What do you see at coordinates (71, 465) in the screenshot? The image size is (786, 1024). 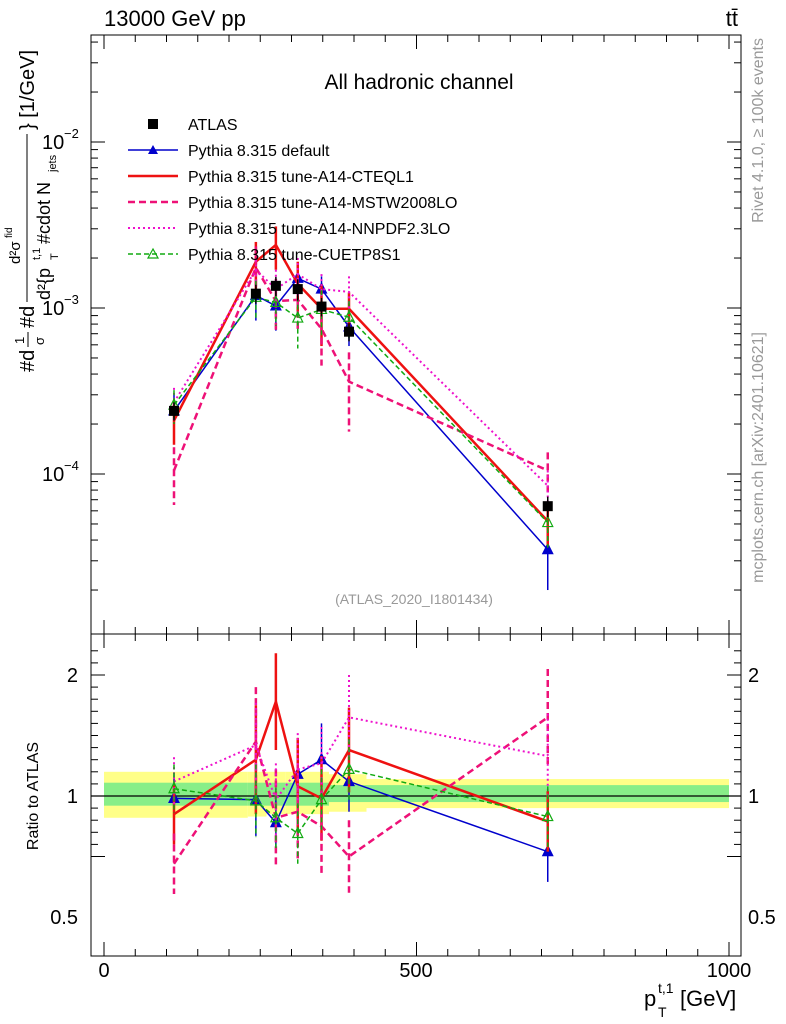 I see `svg-text: −4` at bounding box center [71, 465].